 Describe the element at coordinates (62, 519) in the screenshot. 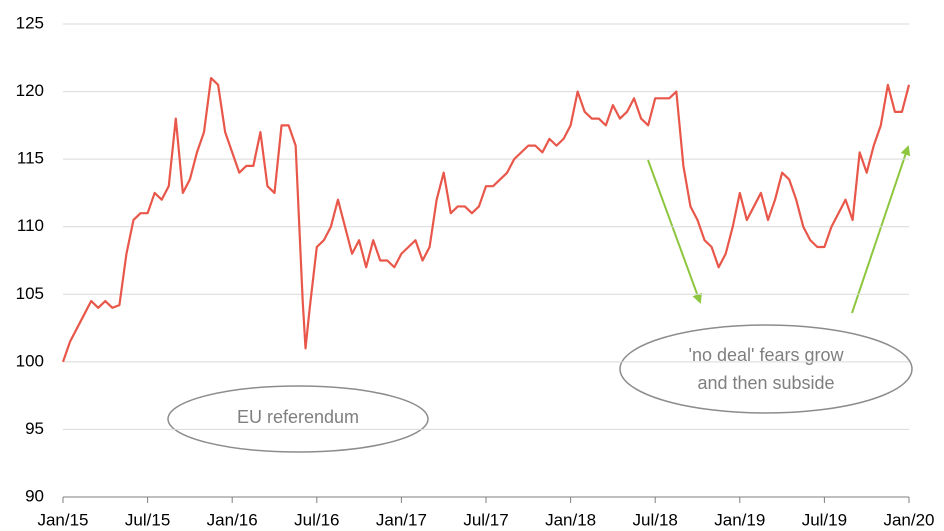

I see `x-tick-label: Jan/15` at that location.